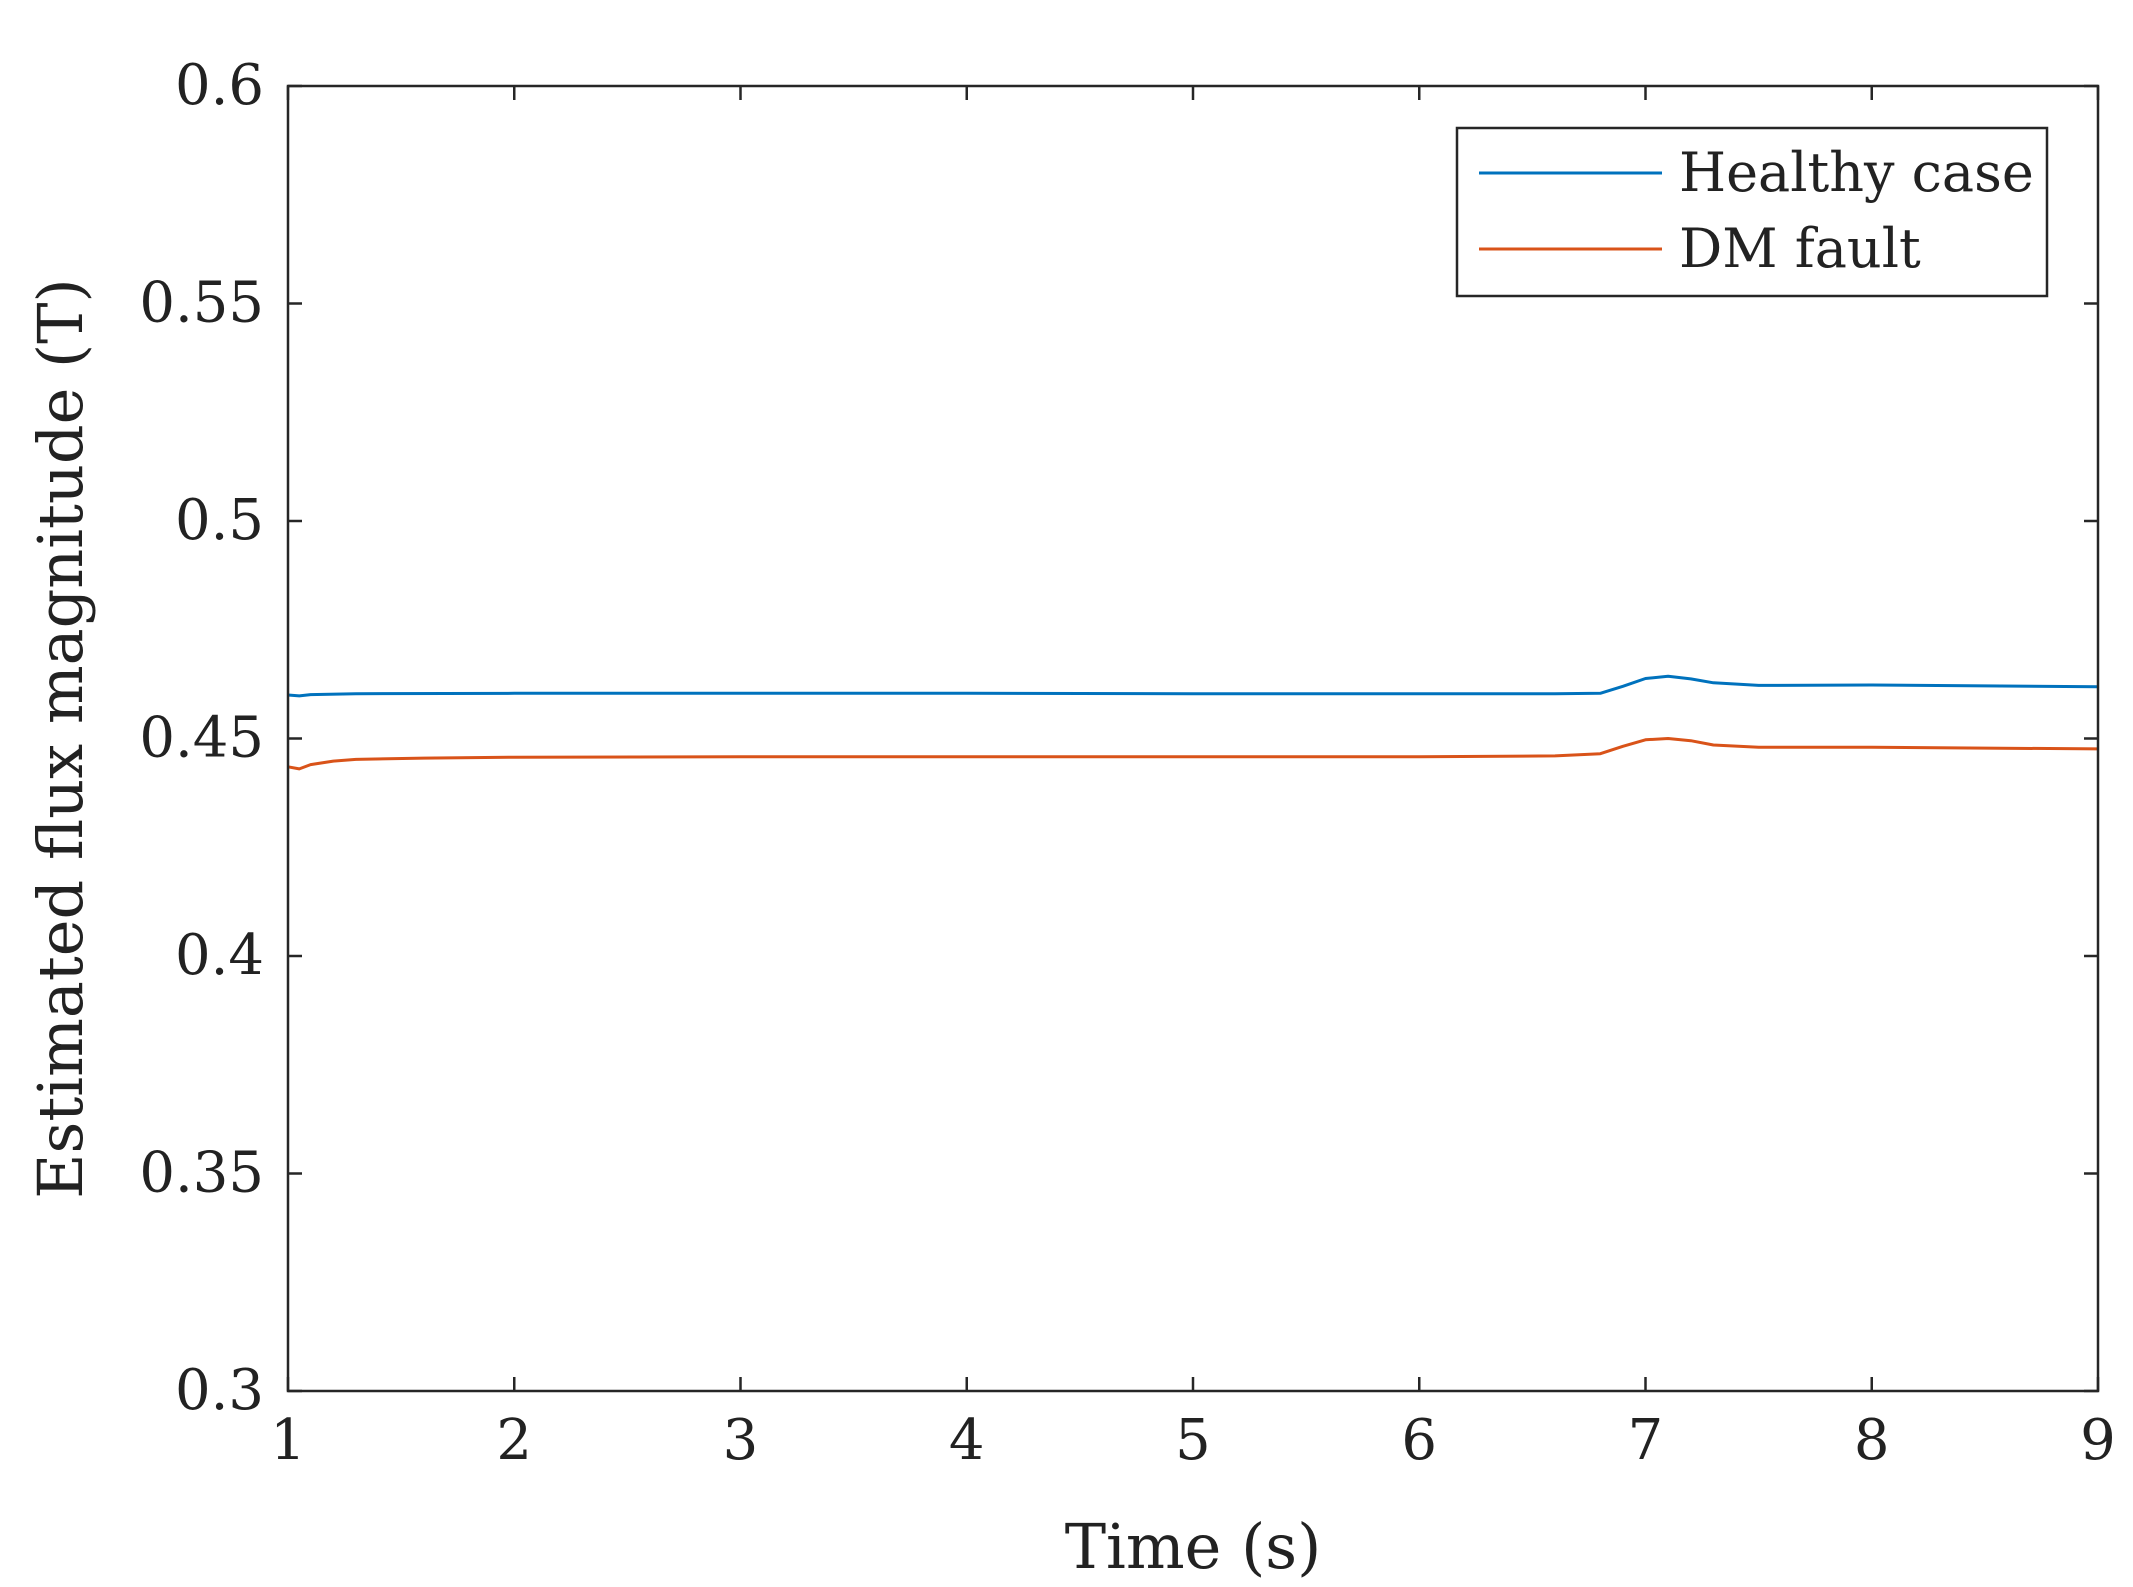 This screenshot has height=1587, width=2133. Describe the element at coordinates (219, 85) in the screenshot. I see `y-tick-label: 0.6` at that location.